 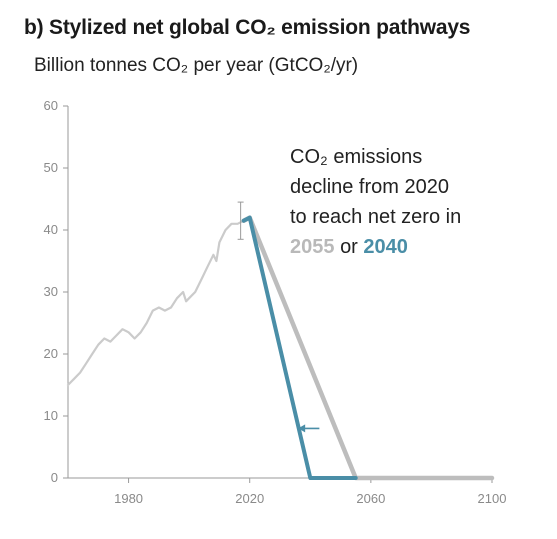 What do you see at coordinates (51, 415) in the screenshot?
I see `y-tick-label-10: 10` at bounding box center [51, 415].